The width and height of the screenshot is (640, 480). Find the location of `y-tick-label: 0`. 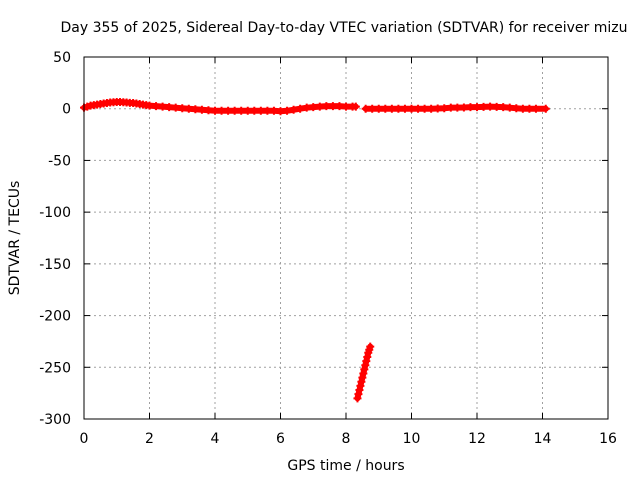

y-tick-label: 0 is located at coordinates (66, 110).